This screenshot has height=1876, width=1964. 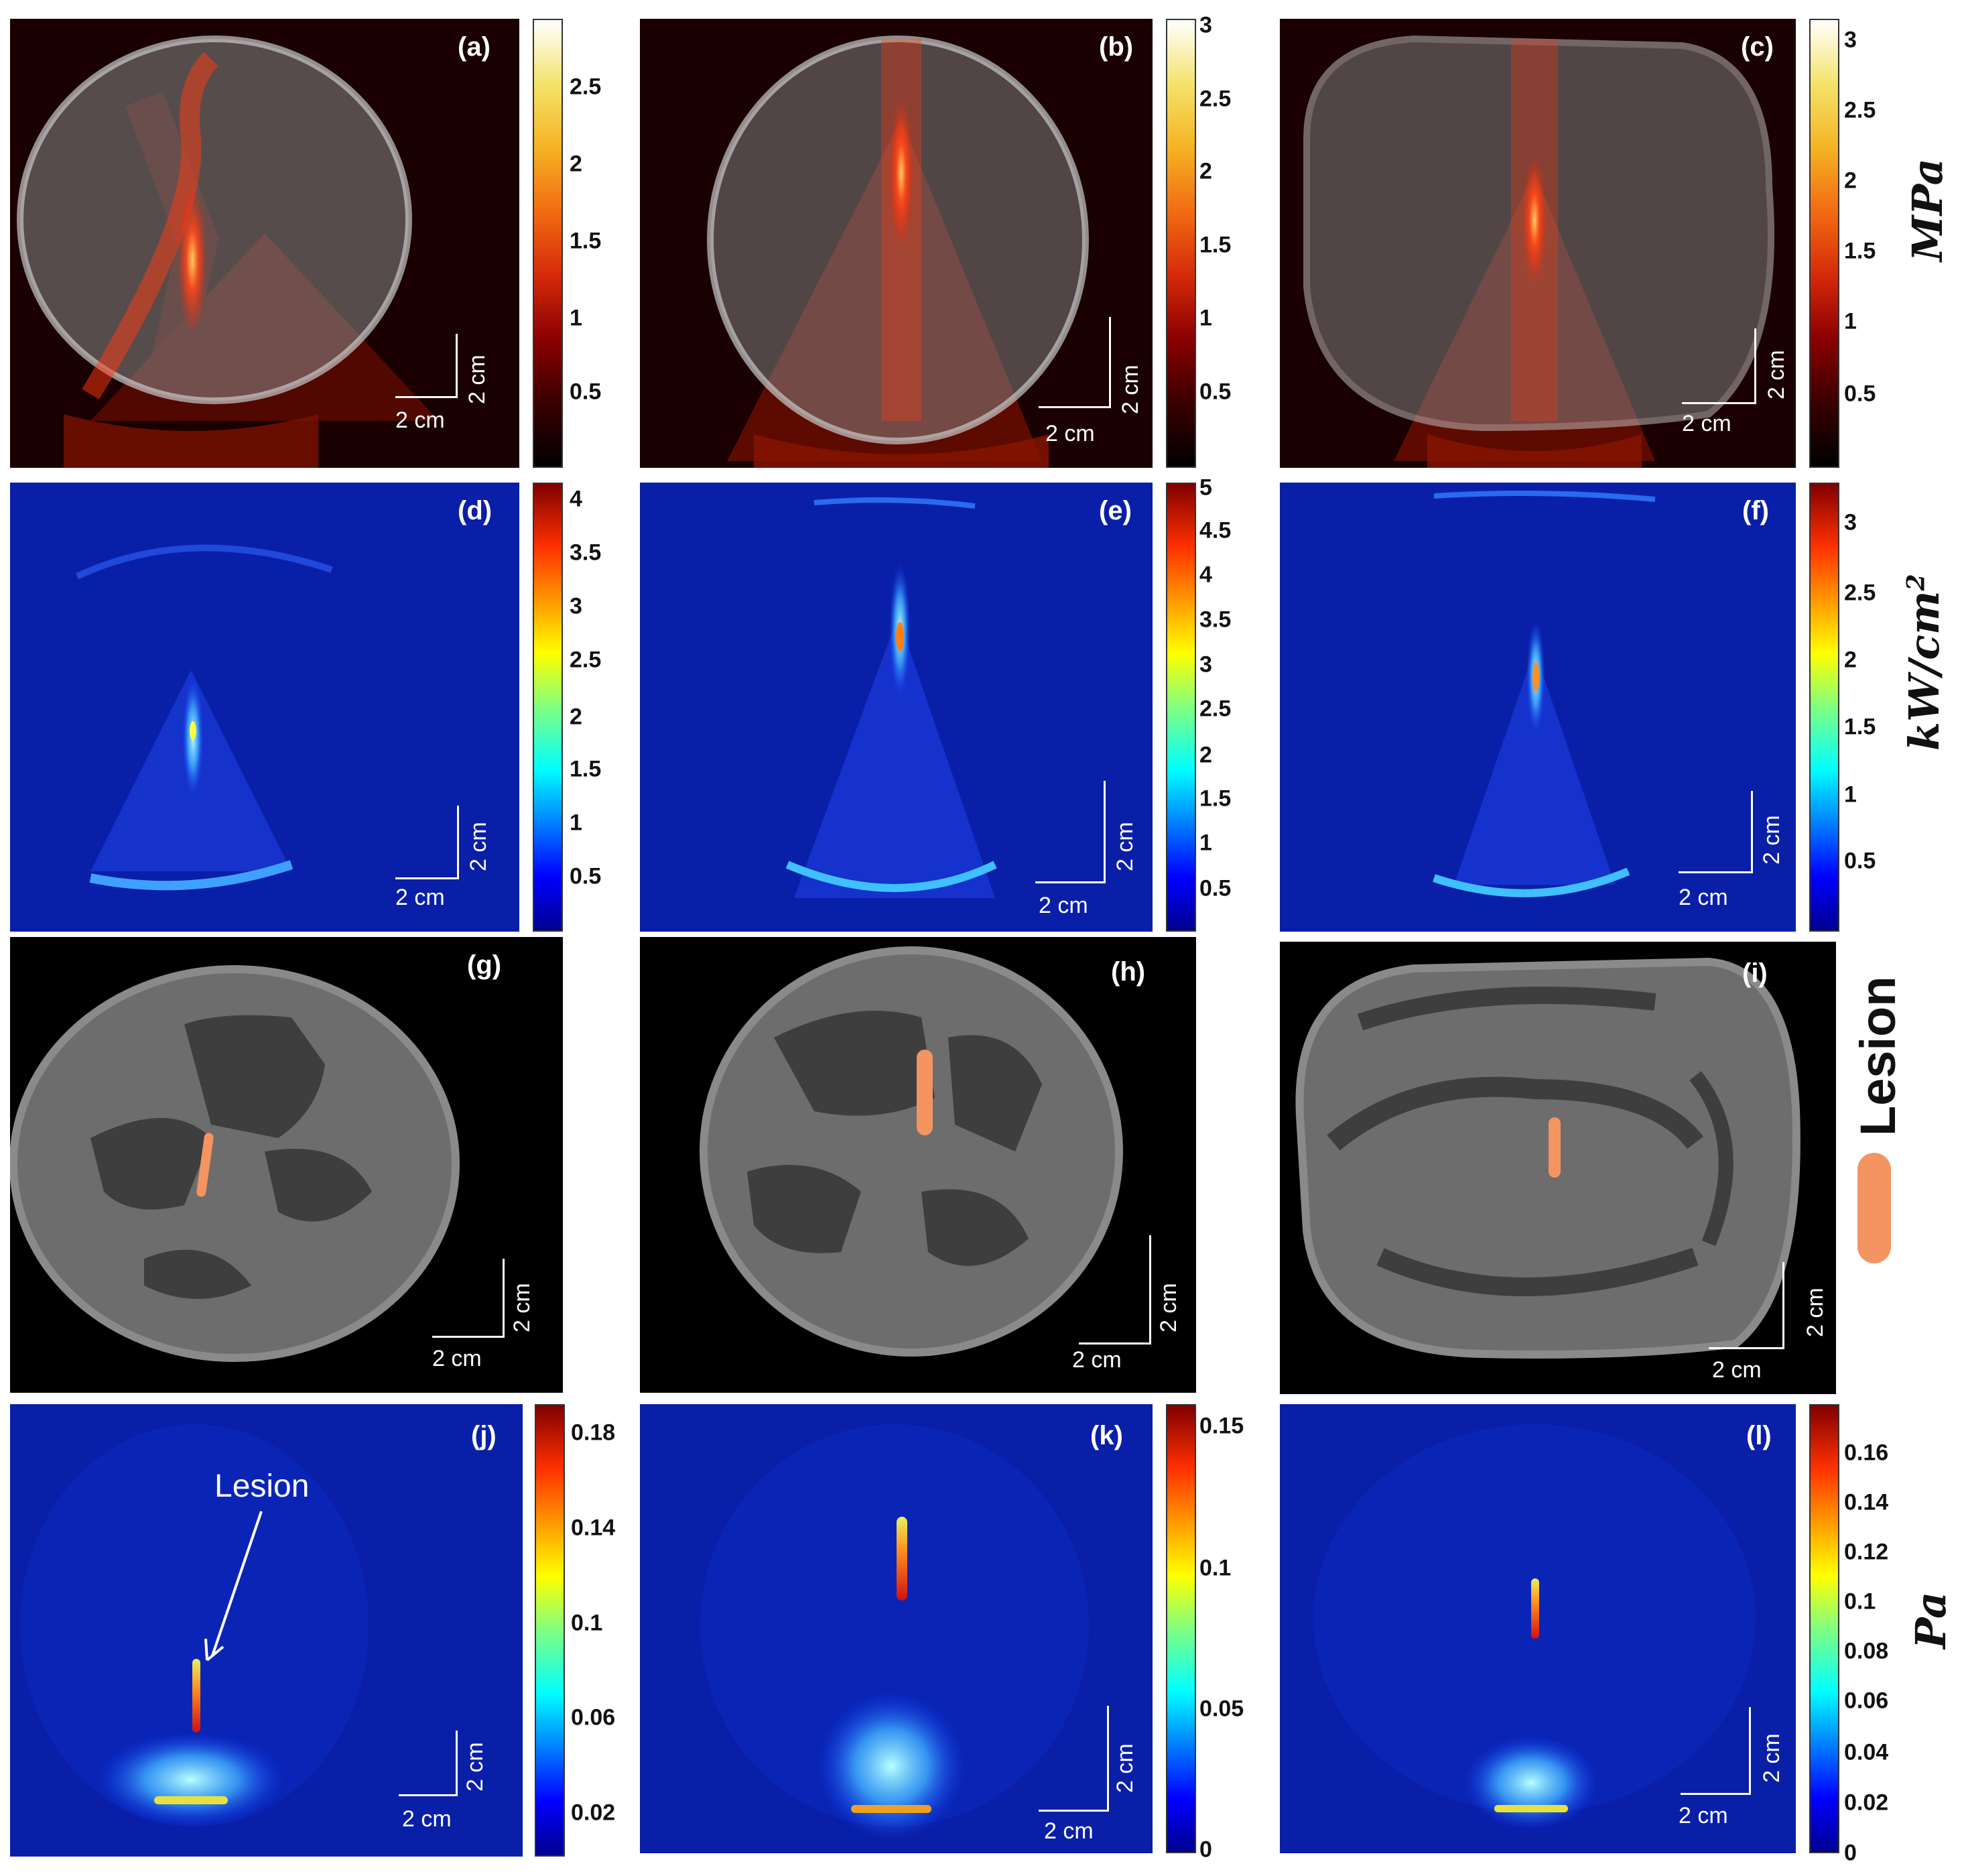 I want to click on panel-j: (j) Lesion 2 cm 2 cm, so click(x=266, y=1631).